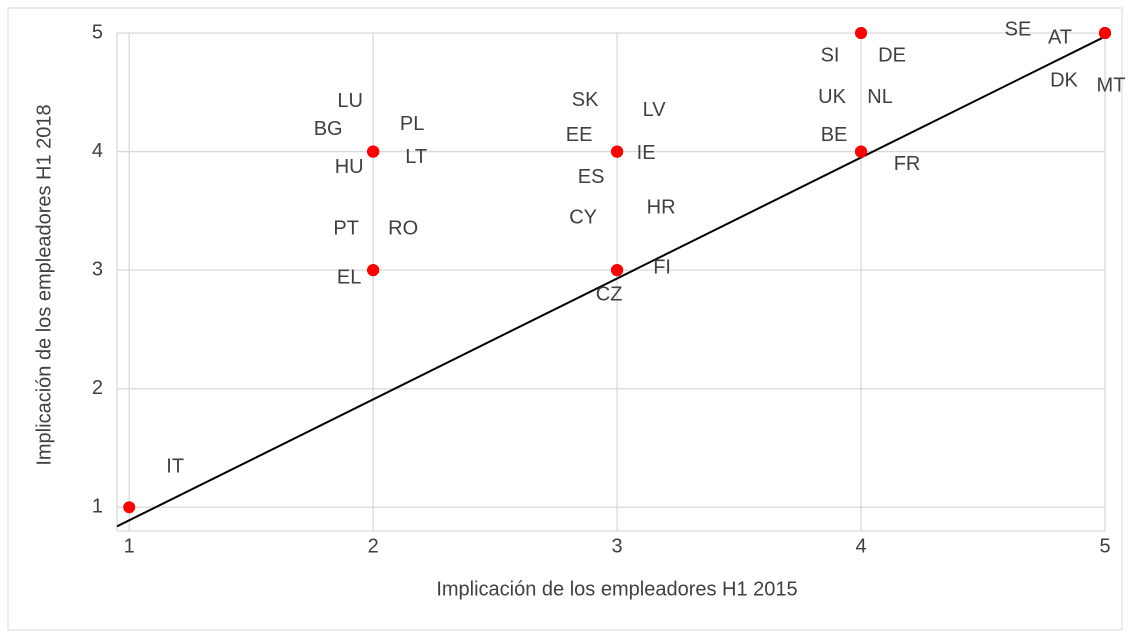  Describe the element at coordinates (44, 284) in the screenshot. I see `y-axis-title: Implicación de los empleadores H1 2018` at that location.